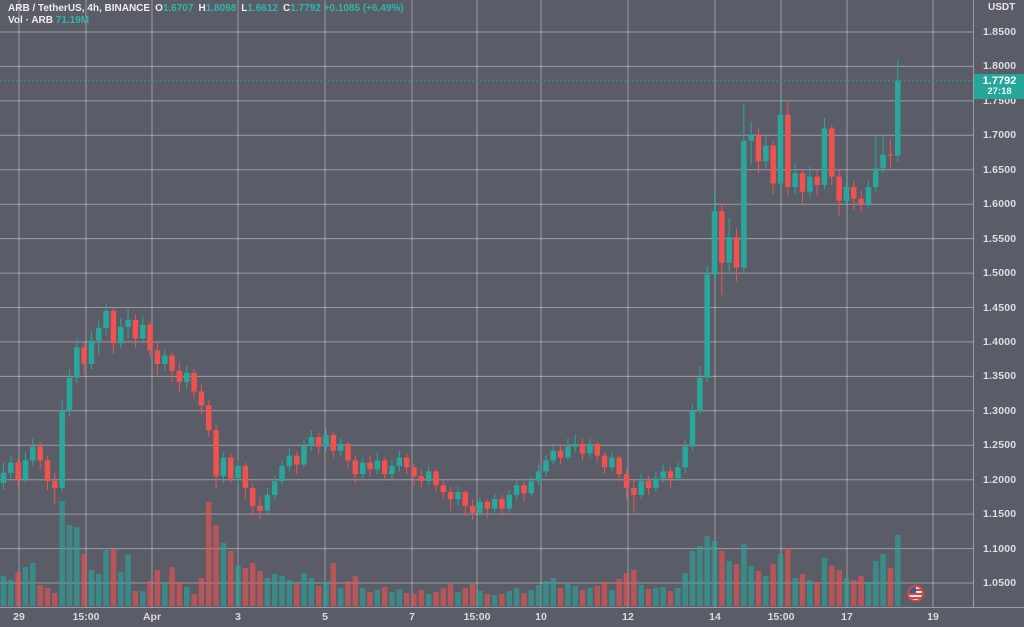  I want to click on price-tick-label: 1.2500, so click(1000, 445).